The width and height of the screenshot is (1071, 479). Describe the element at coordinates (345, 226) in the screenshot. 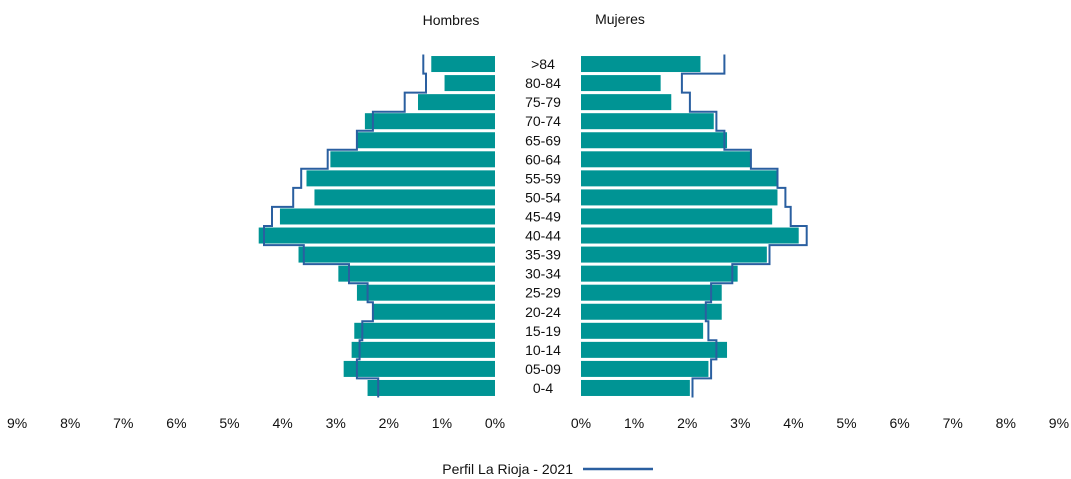

I see `profile-line-hombres` at that location.